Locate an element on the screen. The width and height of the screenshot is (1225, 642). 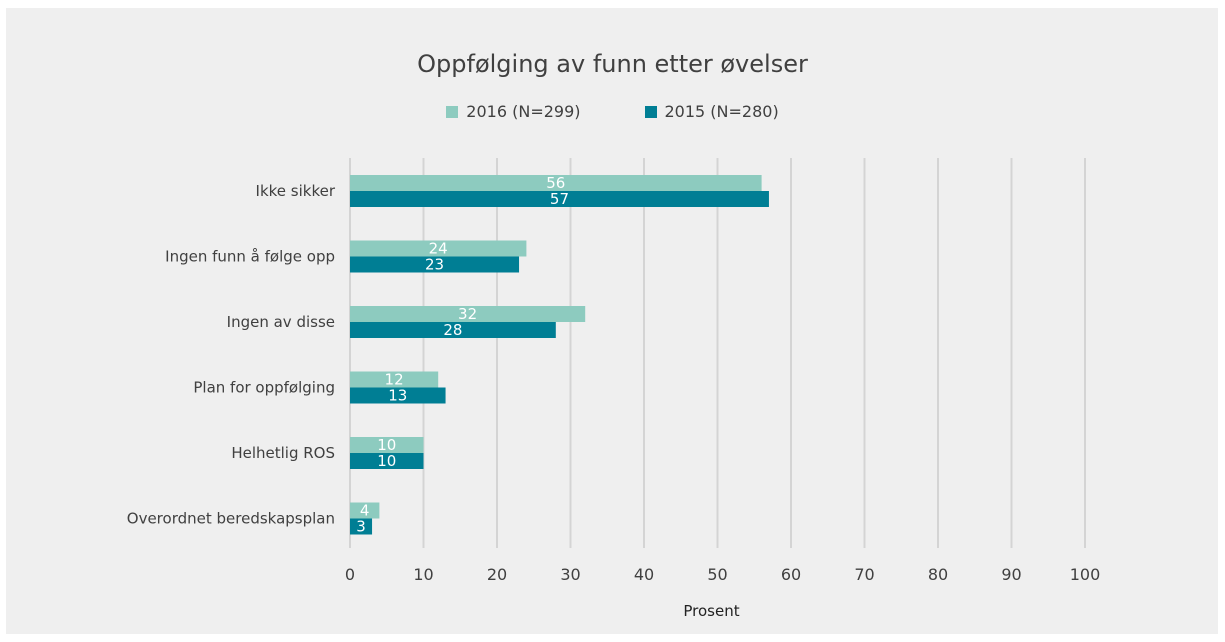
data-label-1-2: 32 is located at coordinates (467, 314).